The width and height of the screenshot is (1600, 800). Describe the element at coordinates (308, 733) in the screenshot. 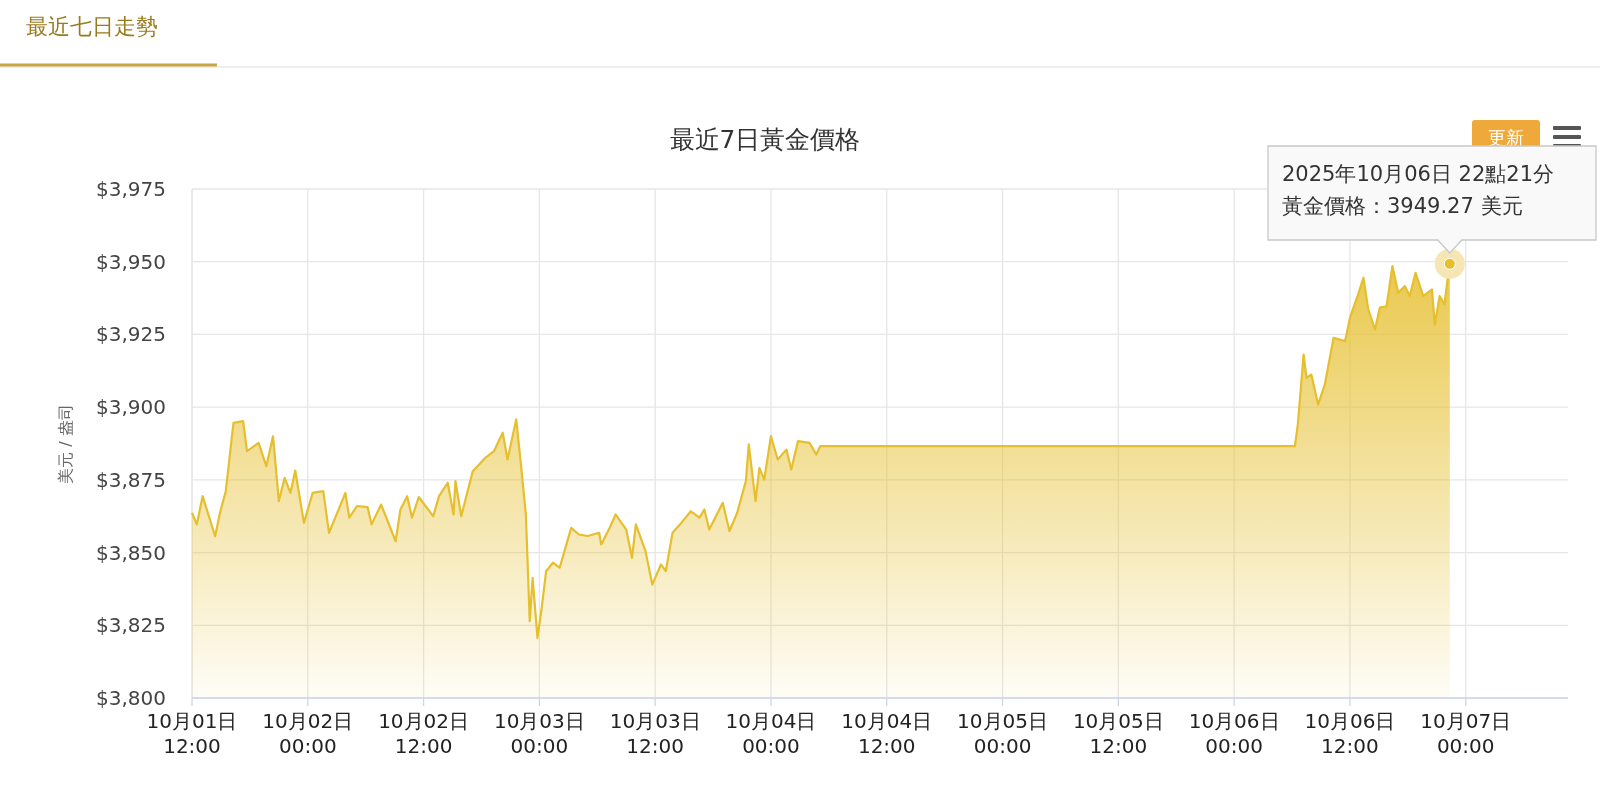

I see `x-tick-label: 10月02日 00:00` at that location.